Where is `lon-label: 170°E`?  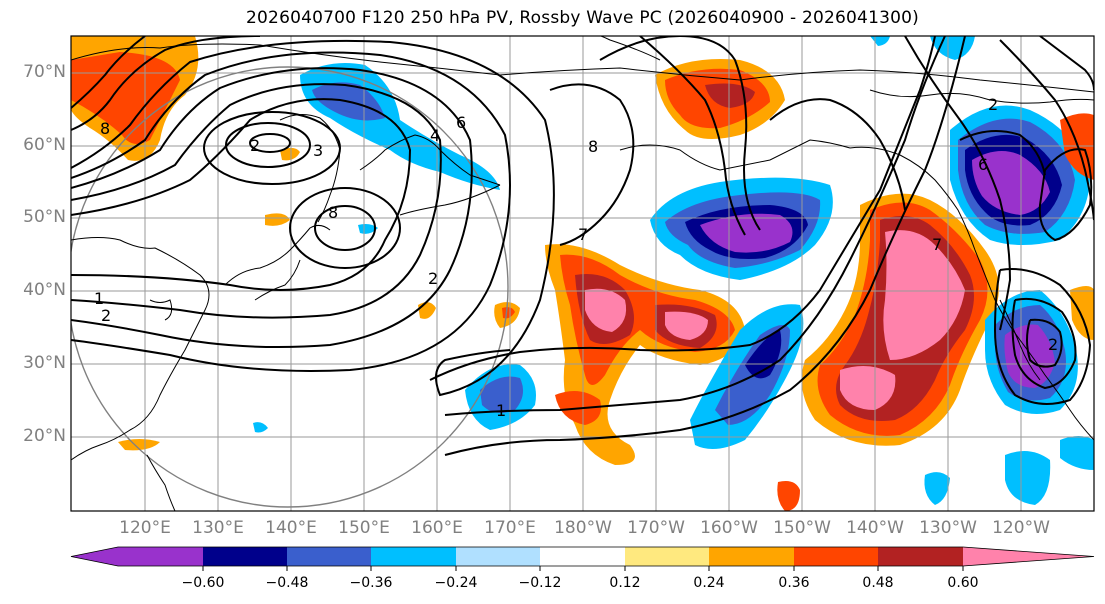
lon-label: 170°E is located at coordinates (510, 528).